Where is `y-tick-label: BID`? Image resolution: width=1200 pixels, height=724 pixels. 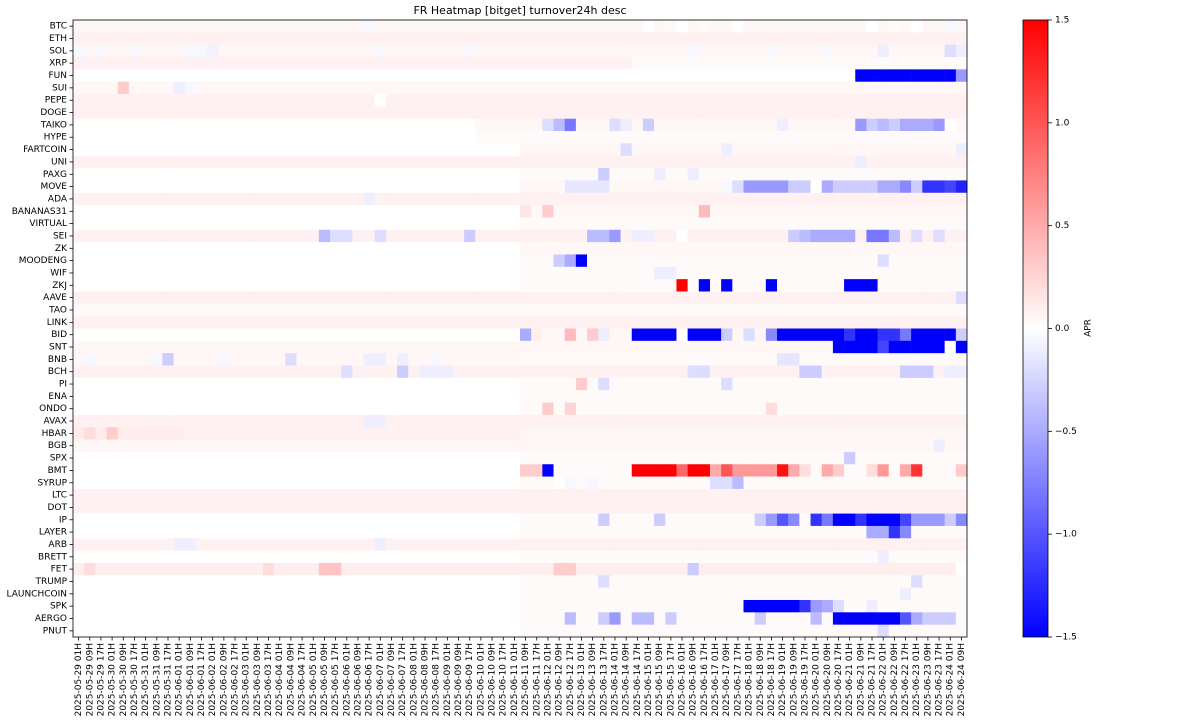
y-tick-label: BID is located at coordinates (59, 335).